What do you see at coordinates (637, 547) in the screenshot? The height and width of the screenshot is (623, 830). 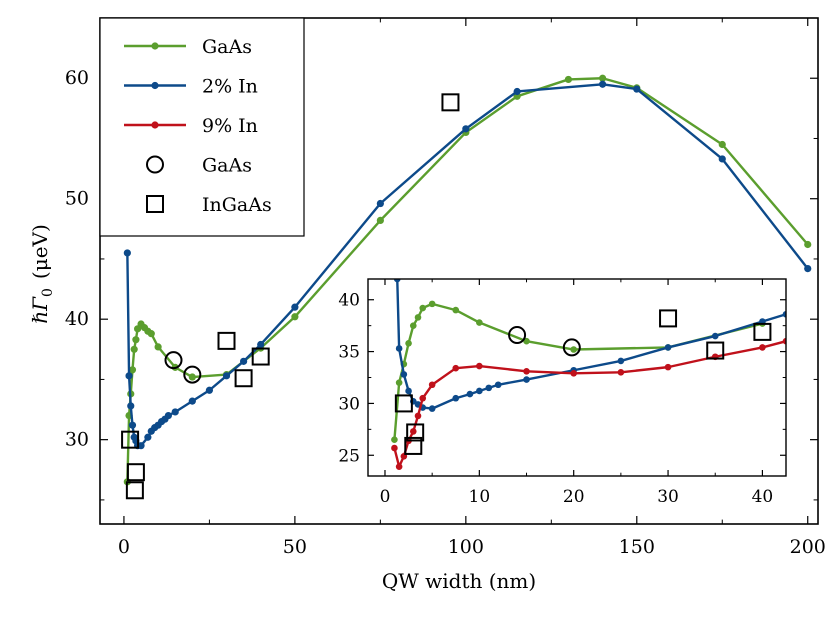 I see `x-tick-label: 150` at bounding box center [637, 547].